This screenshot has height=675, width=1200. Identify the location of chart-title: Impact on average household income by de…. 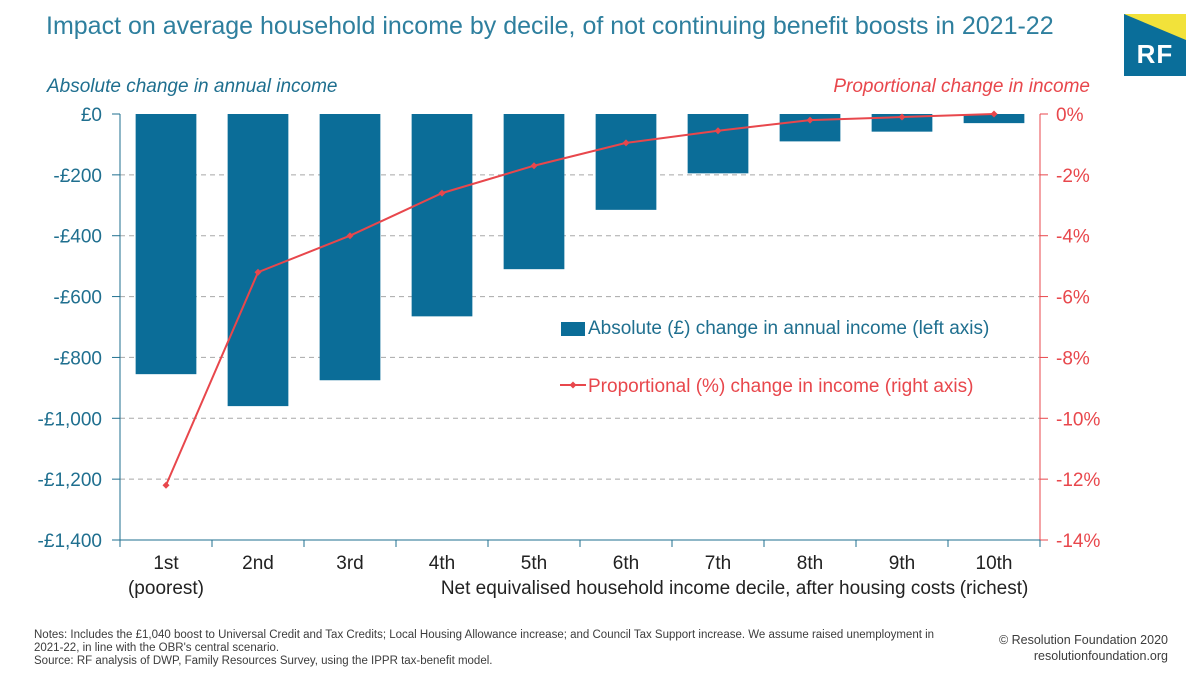
(550, 26).